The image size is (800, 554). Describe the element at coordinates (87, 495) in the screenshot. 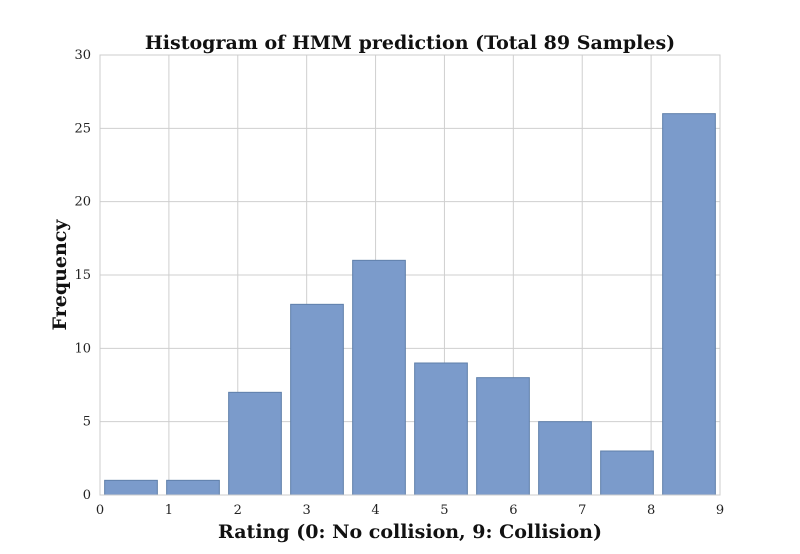

I see `y-tick-label: 0` at that location.